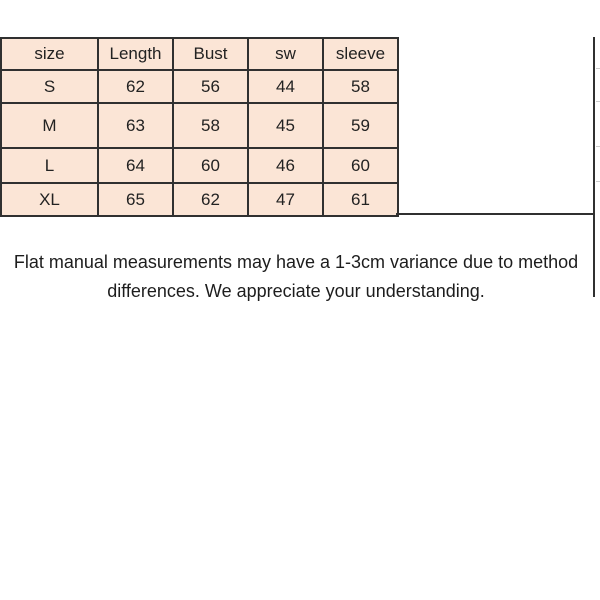 This screenshot has width=600, height=600. What do you see at coordinates (135, 165) in the screenshot?
I see `cell-length: 64` at bounding box center [135, 165].